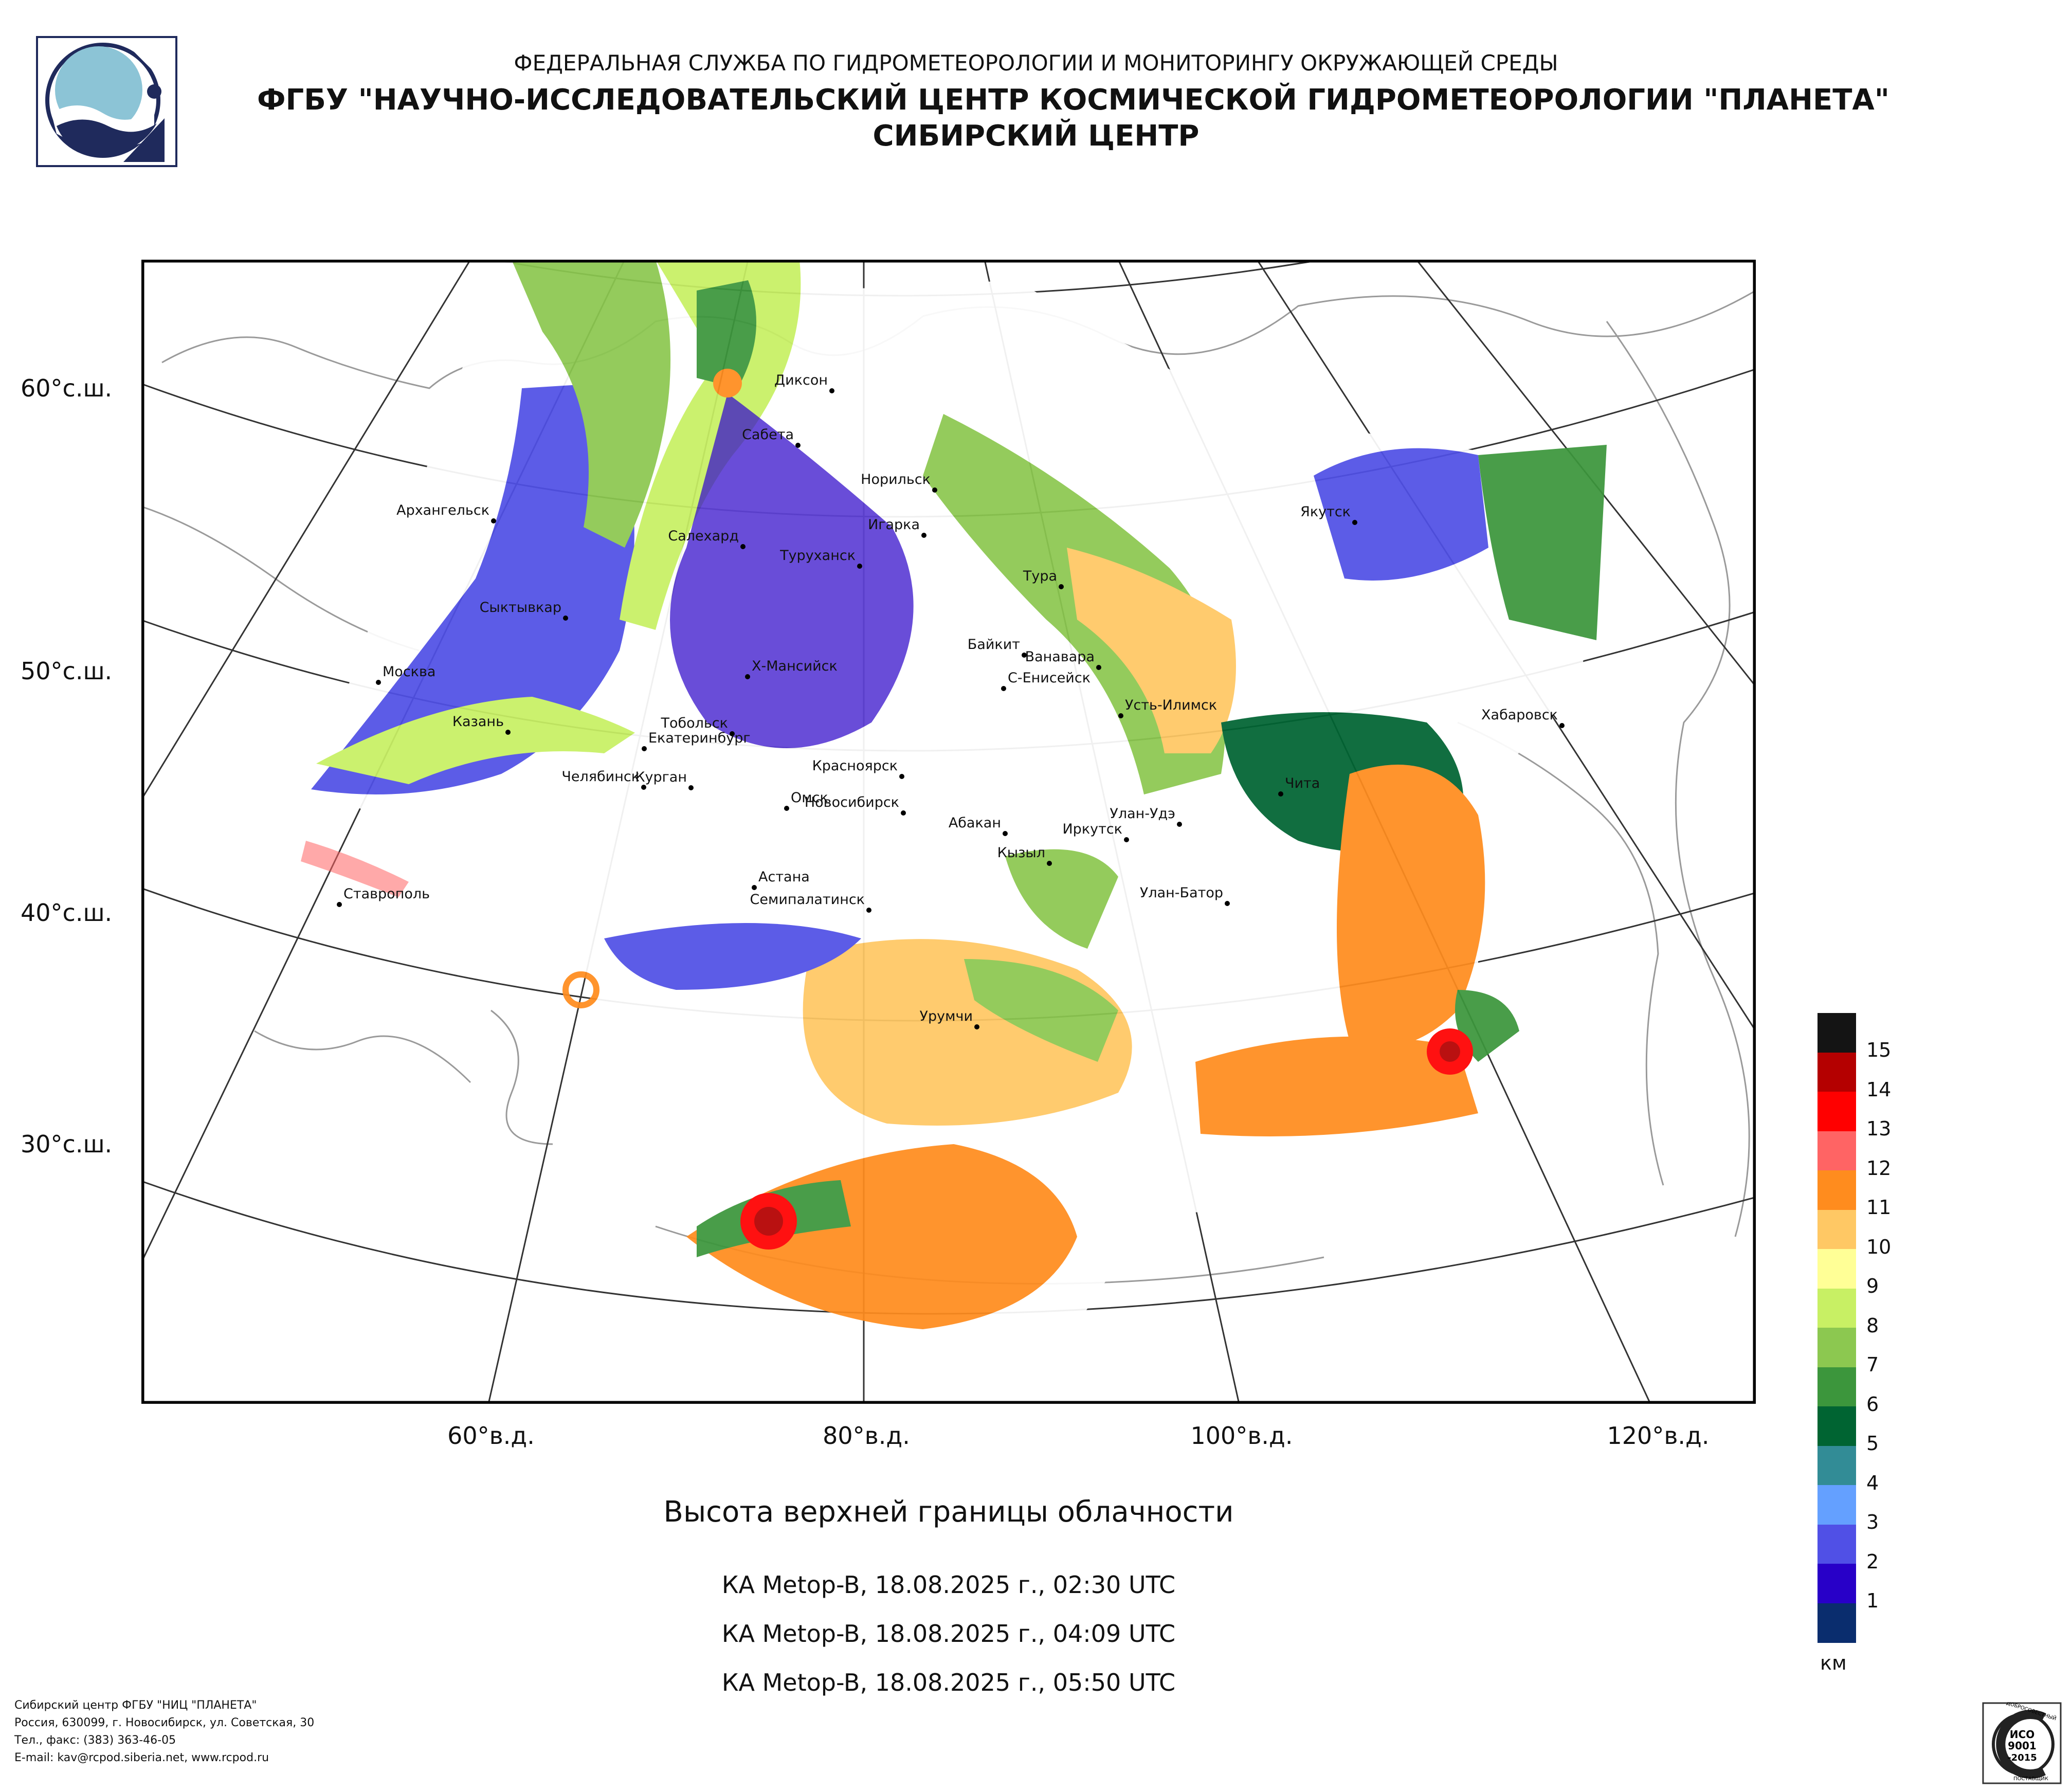 The width and height of the screenshot is (2072, 1791). I want to click on iso-code-3: -2015, so click(2022, 1757).